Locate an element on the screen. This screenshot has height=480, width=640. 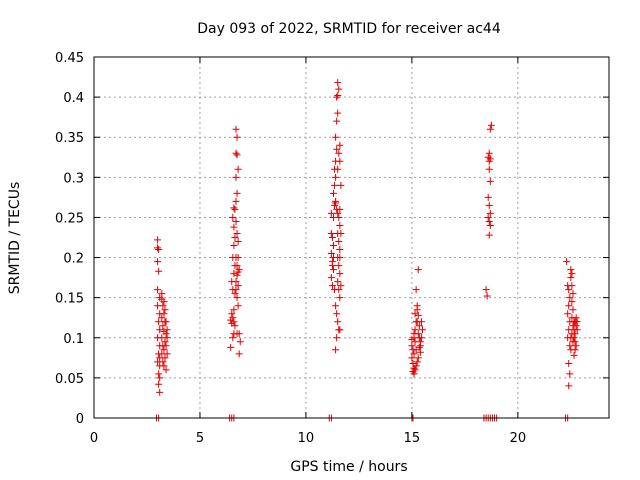
y-tick-label: 0 is located at coordinates (80, 419).